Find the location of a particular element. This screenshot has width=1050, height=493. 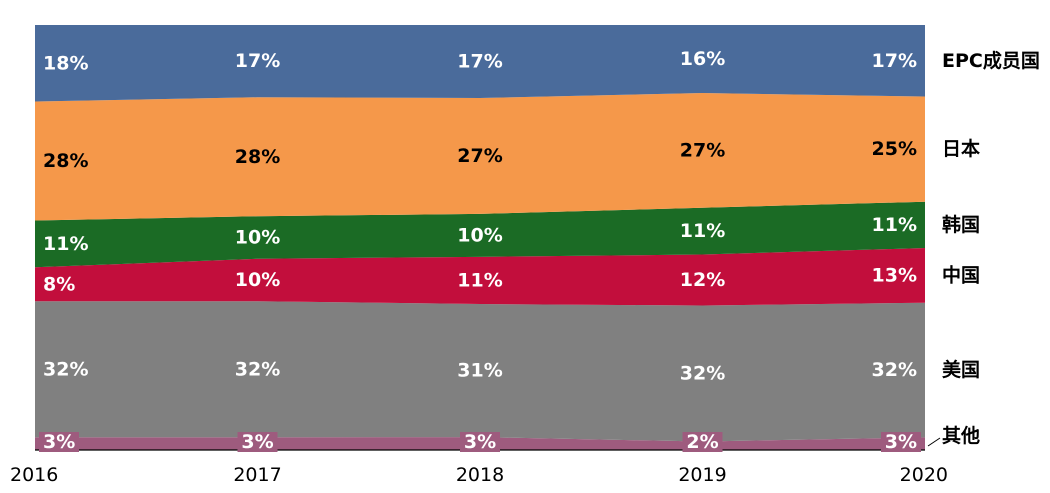

data-label: 12% is located at coordinates (702, 280).